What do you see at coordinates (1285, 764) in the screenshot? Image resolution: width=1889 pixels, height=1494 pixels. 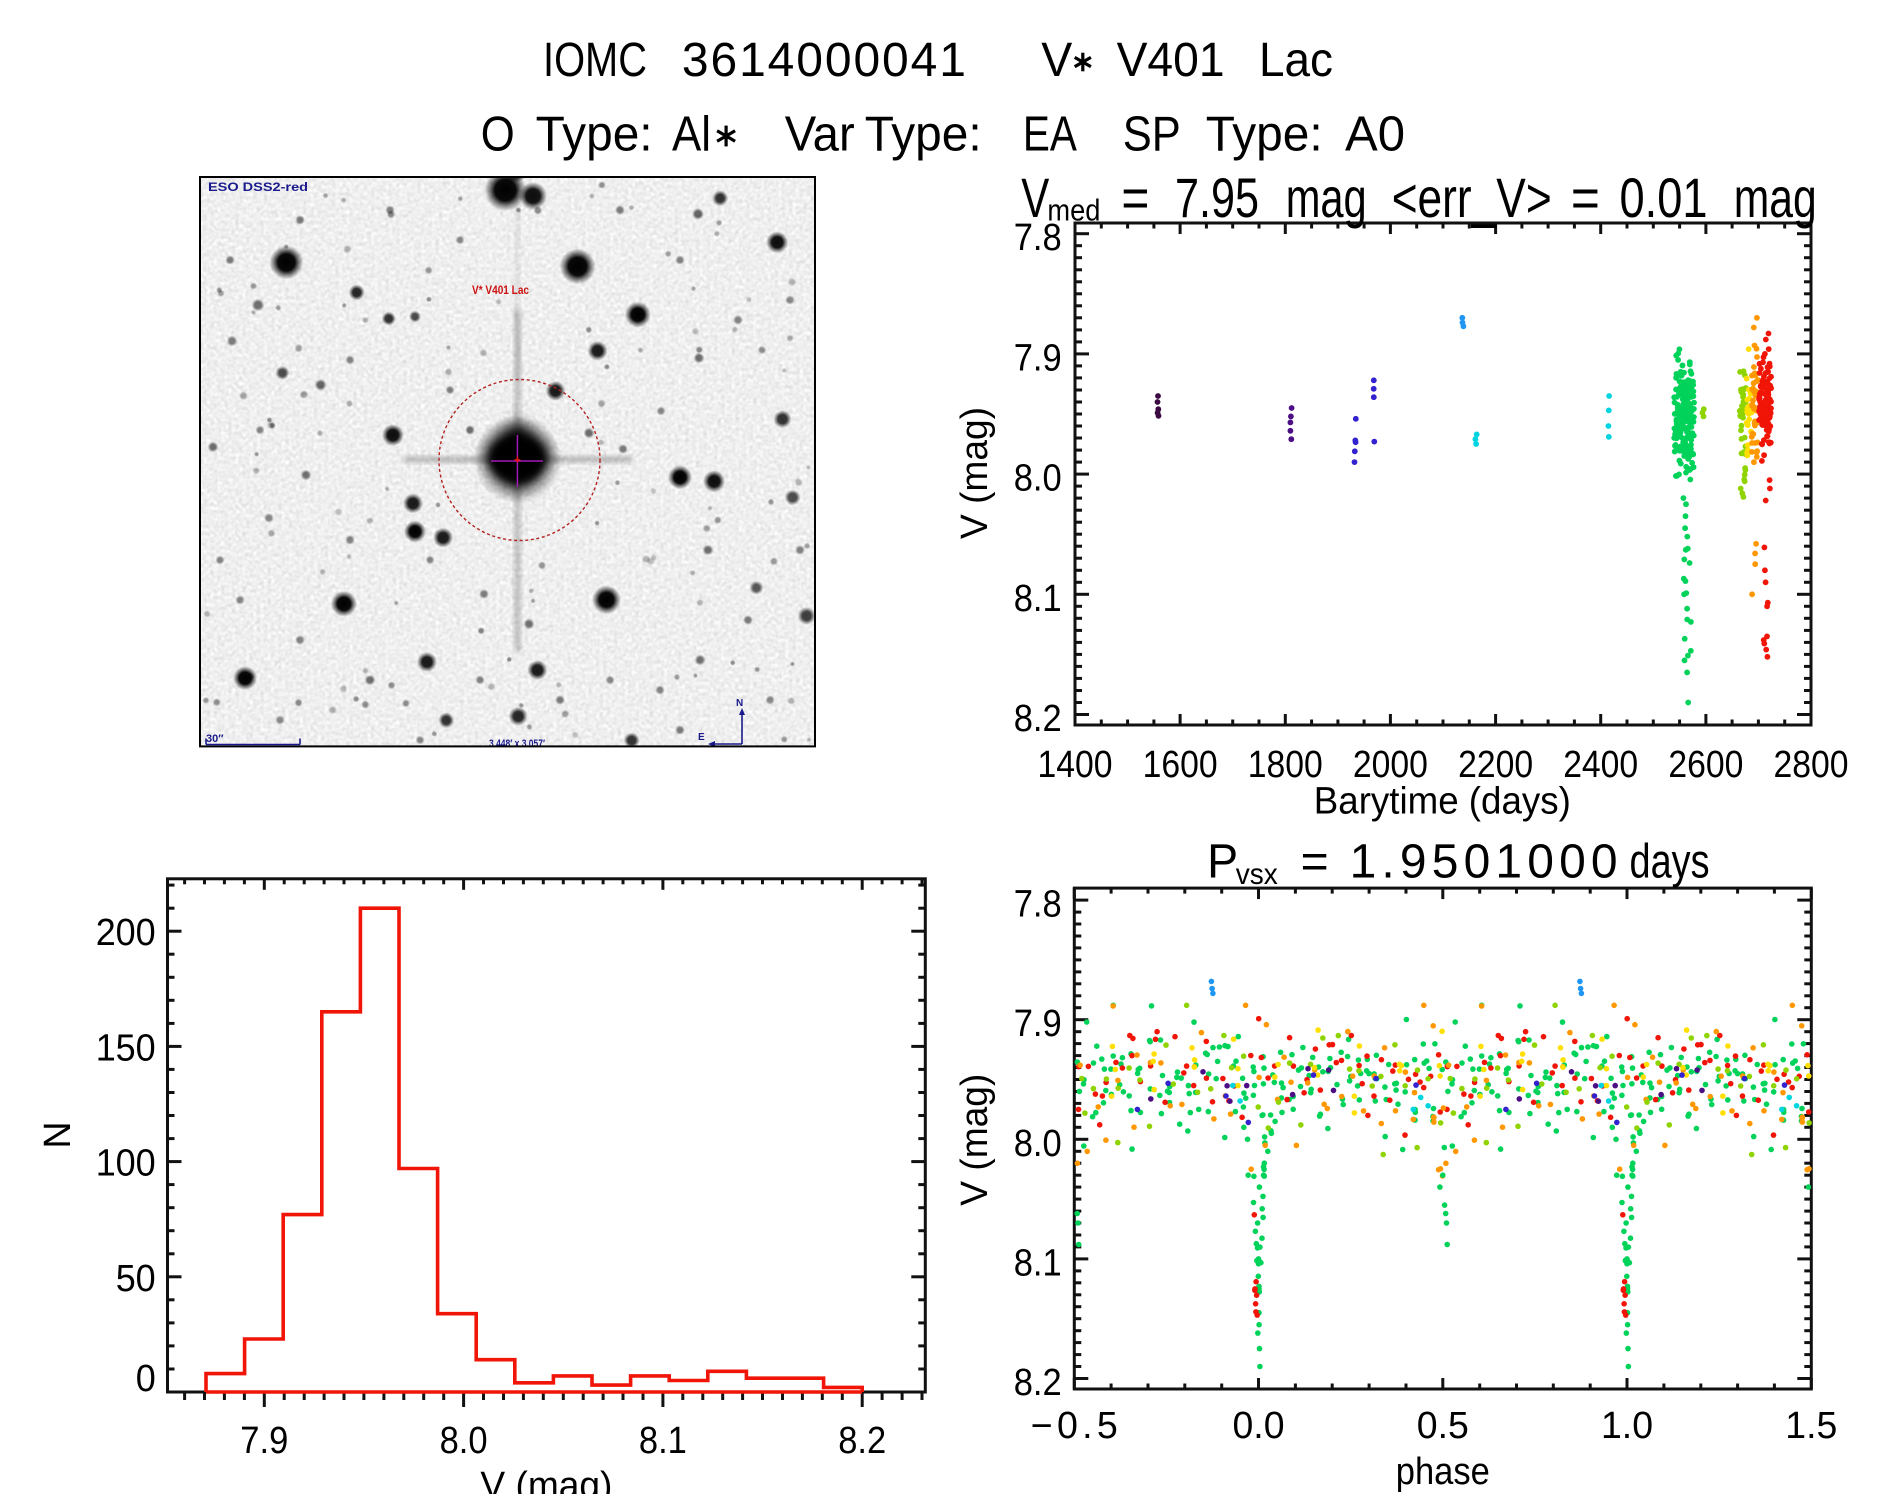 I see `svg-text: 1800` at bounding box center [1285, 764].